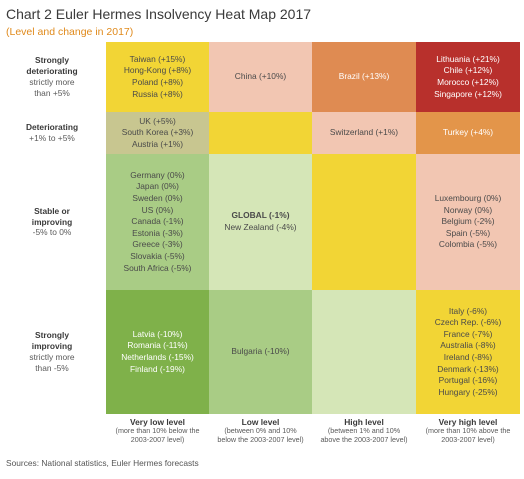 The image size is (524, 479). I want to click on country-label: Denmark (-13%), so click(468, 368).